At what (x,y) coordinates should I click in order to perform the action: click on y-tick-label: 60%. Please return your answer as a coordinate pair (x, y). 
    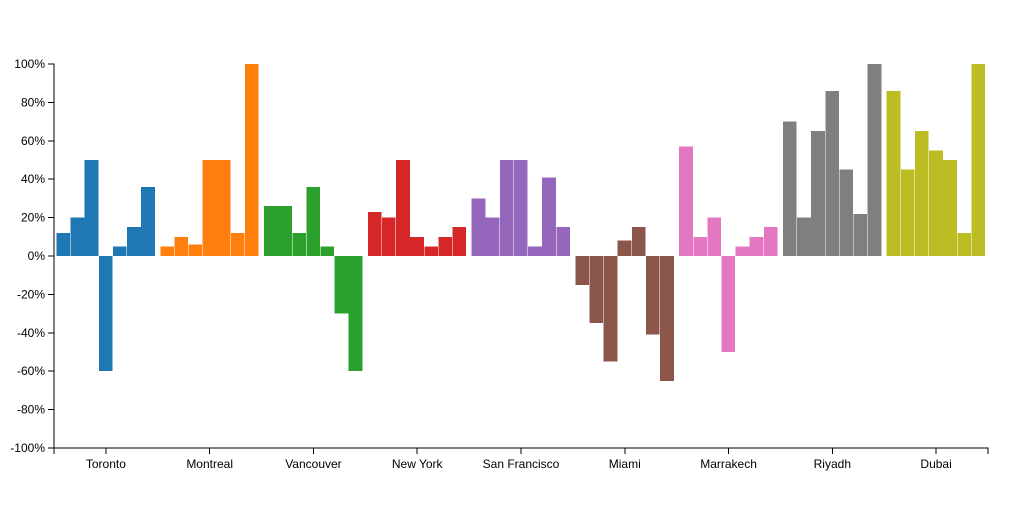
    Looking at the image, I should click on (33, 141).